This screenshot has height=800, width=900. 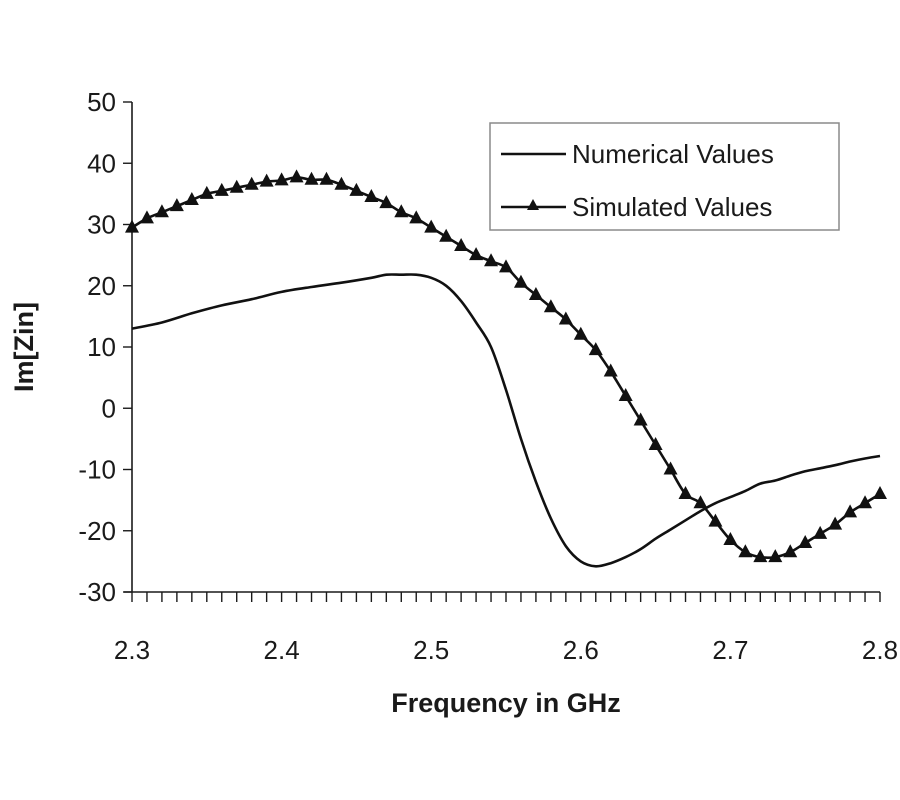 What do you see at coordinates (672, 207) in the screenshot?
I see `legend-label-simulated: Simulated Values` at bounding box center [672, 207].